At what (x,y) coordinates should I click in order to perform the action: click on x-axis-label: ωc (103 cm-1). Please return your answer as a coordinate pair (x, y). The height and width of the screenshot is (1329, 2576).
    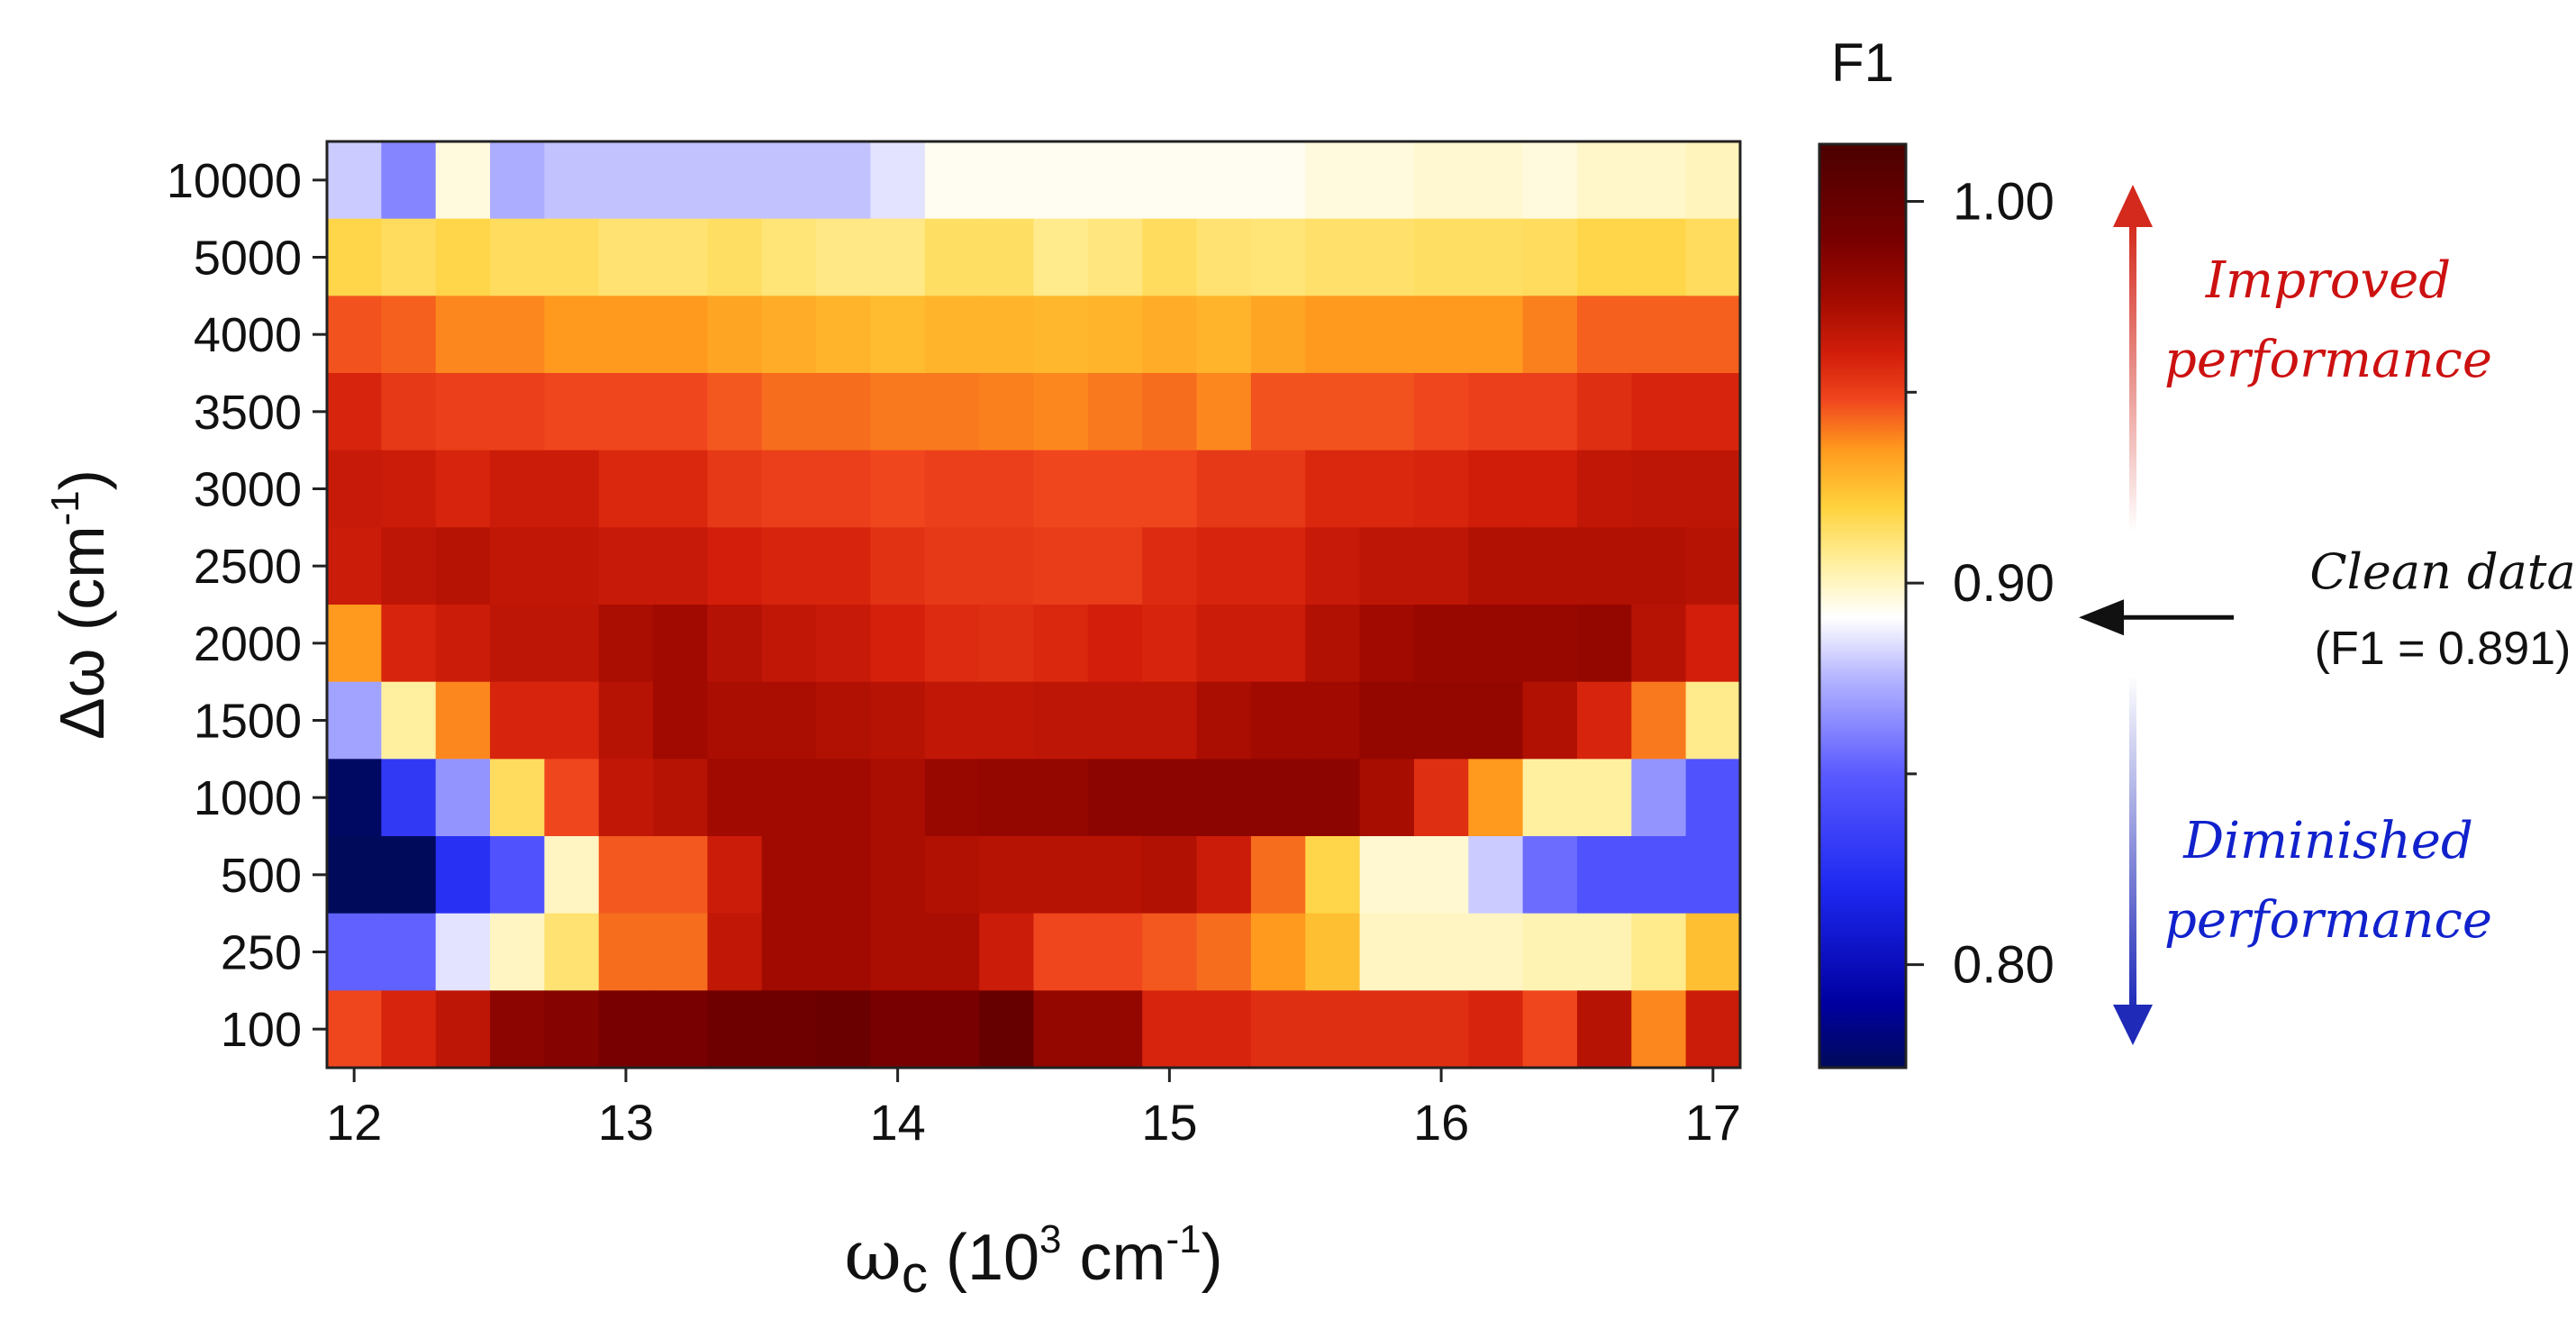
    Looking at the image, I should click on (1033, 1259).